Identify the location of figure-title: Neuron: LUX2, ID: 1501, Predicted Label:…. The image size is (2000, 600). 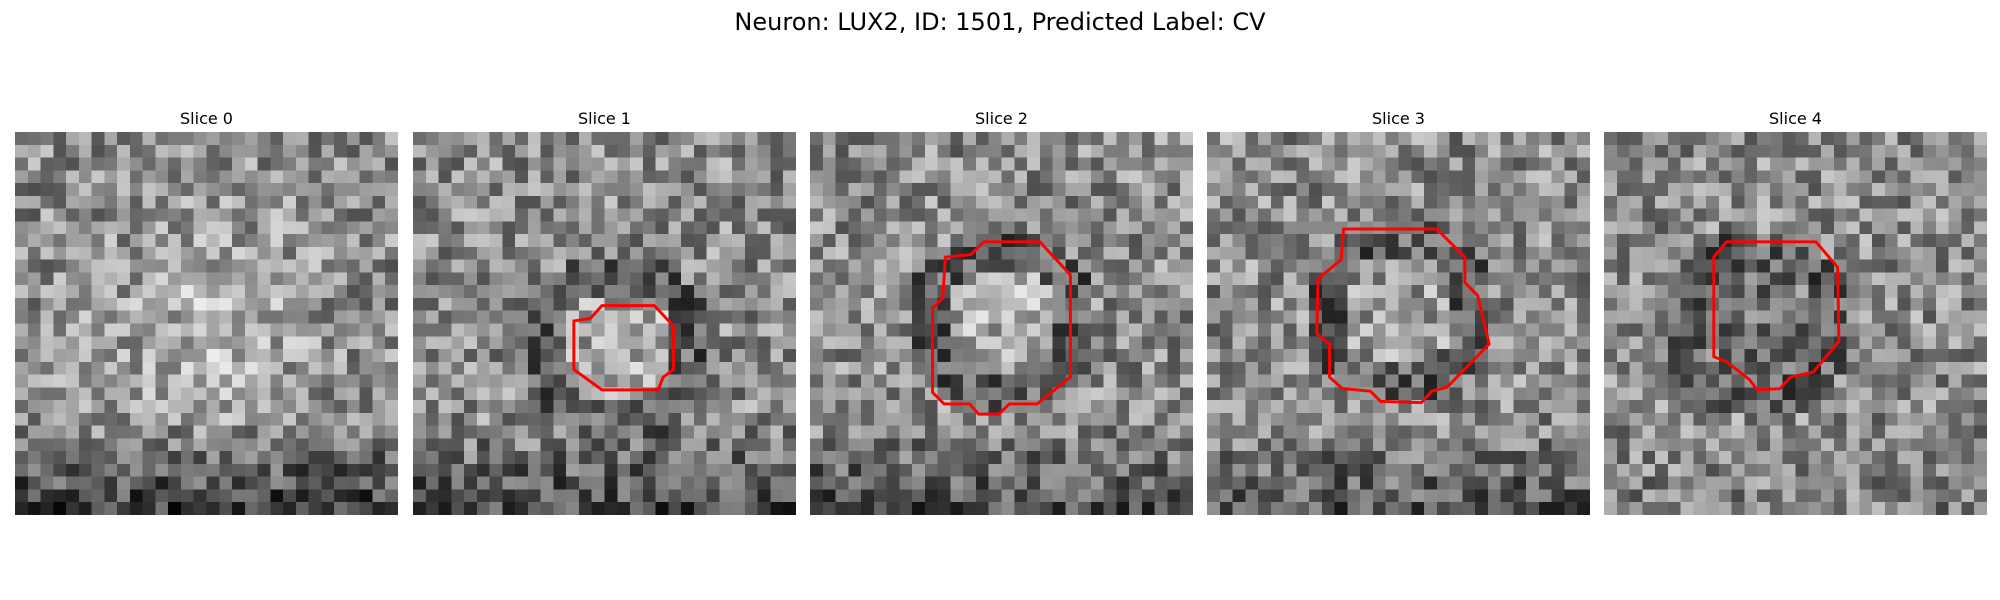
(1000, 22).